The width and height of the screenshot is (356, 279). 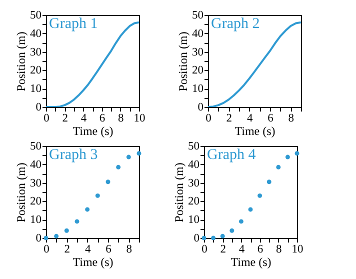 I want to click on chart-title: Graph 3, so click(x=73, y=155).